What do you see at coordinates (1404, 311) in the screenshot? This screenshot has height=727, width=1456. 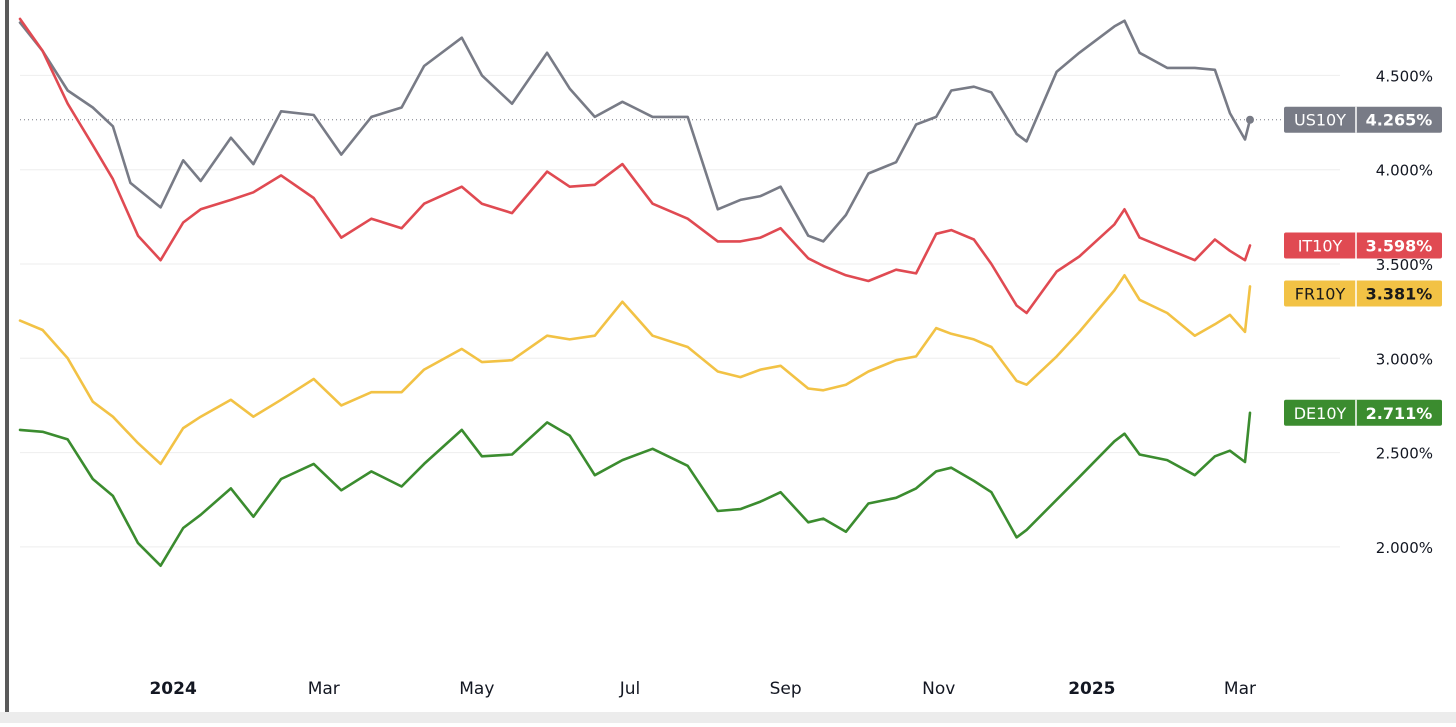 I see `y-axis: 4.500% 4.000% 3.500% 3.000% 2.500% 2.000%` at bounding box center [1404, 311].